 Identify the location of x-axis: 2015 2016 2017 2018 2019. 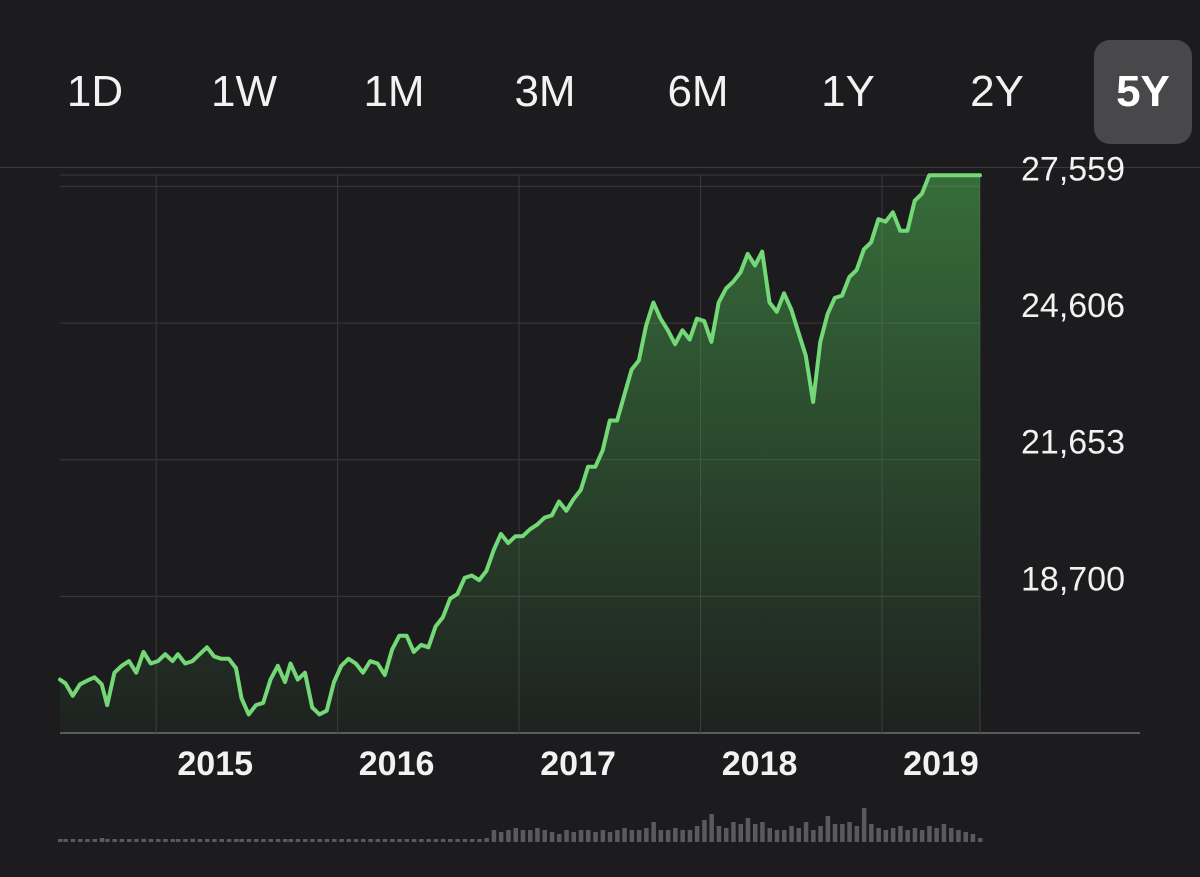
(577, 764).